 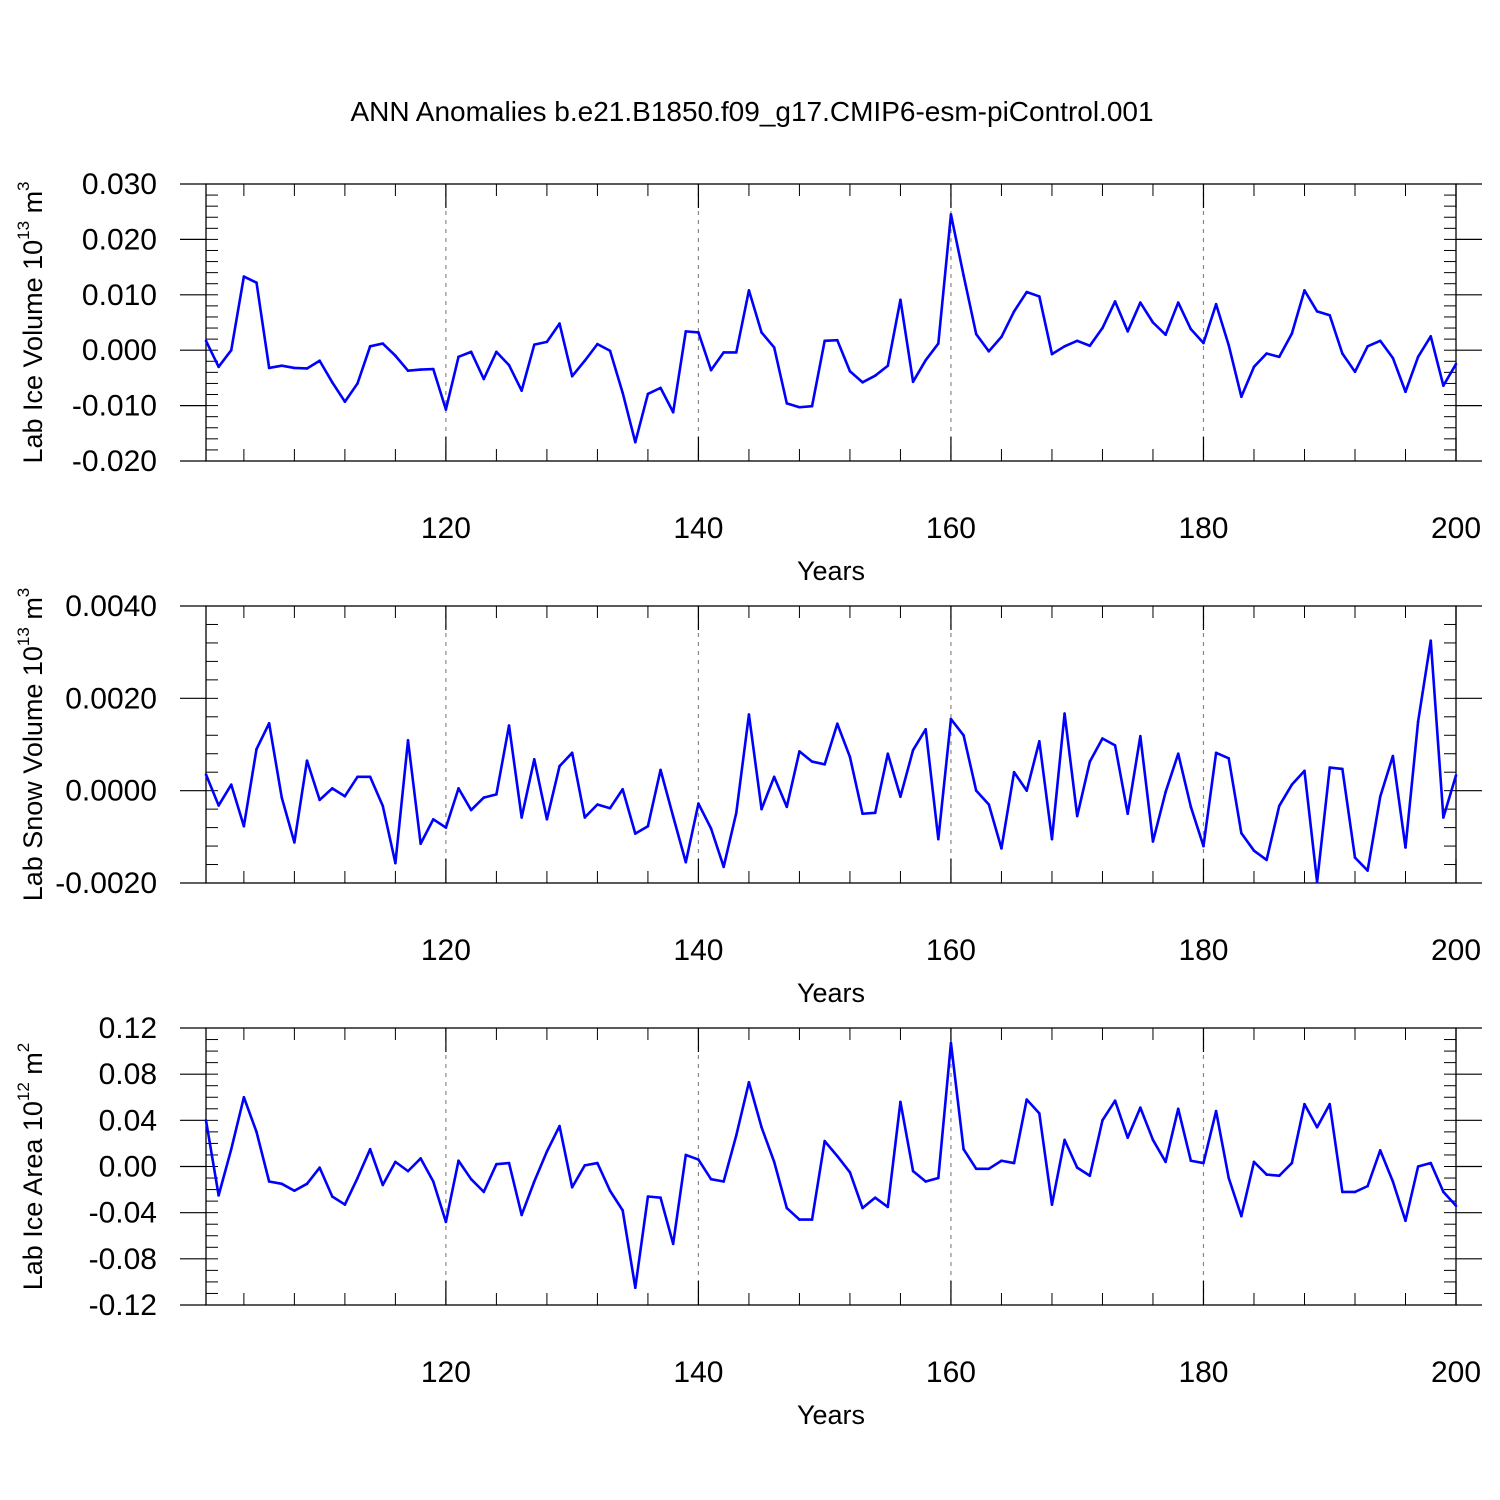 What do you see at coordinates (951, 1372) in the screenshot?
I see `x-tick-label: 160` at bounding box center [951, 1372].